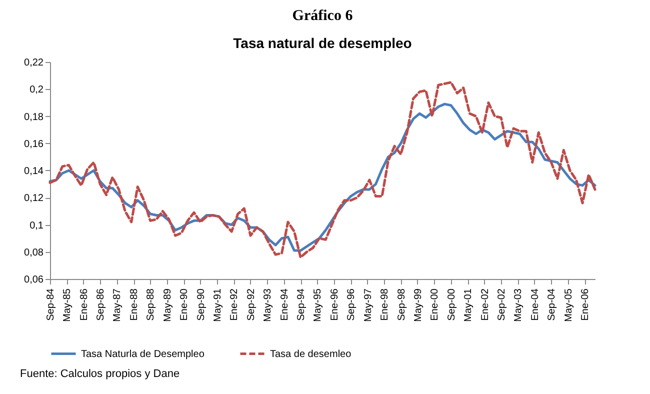 This screenshot has height=394, width=650. What do you see at coordinates (37, 90) in the screenshot?
I see `y-tick-label: 0,2` at bounding box center [37, 90].